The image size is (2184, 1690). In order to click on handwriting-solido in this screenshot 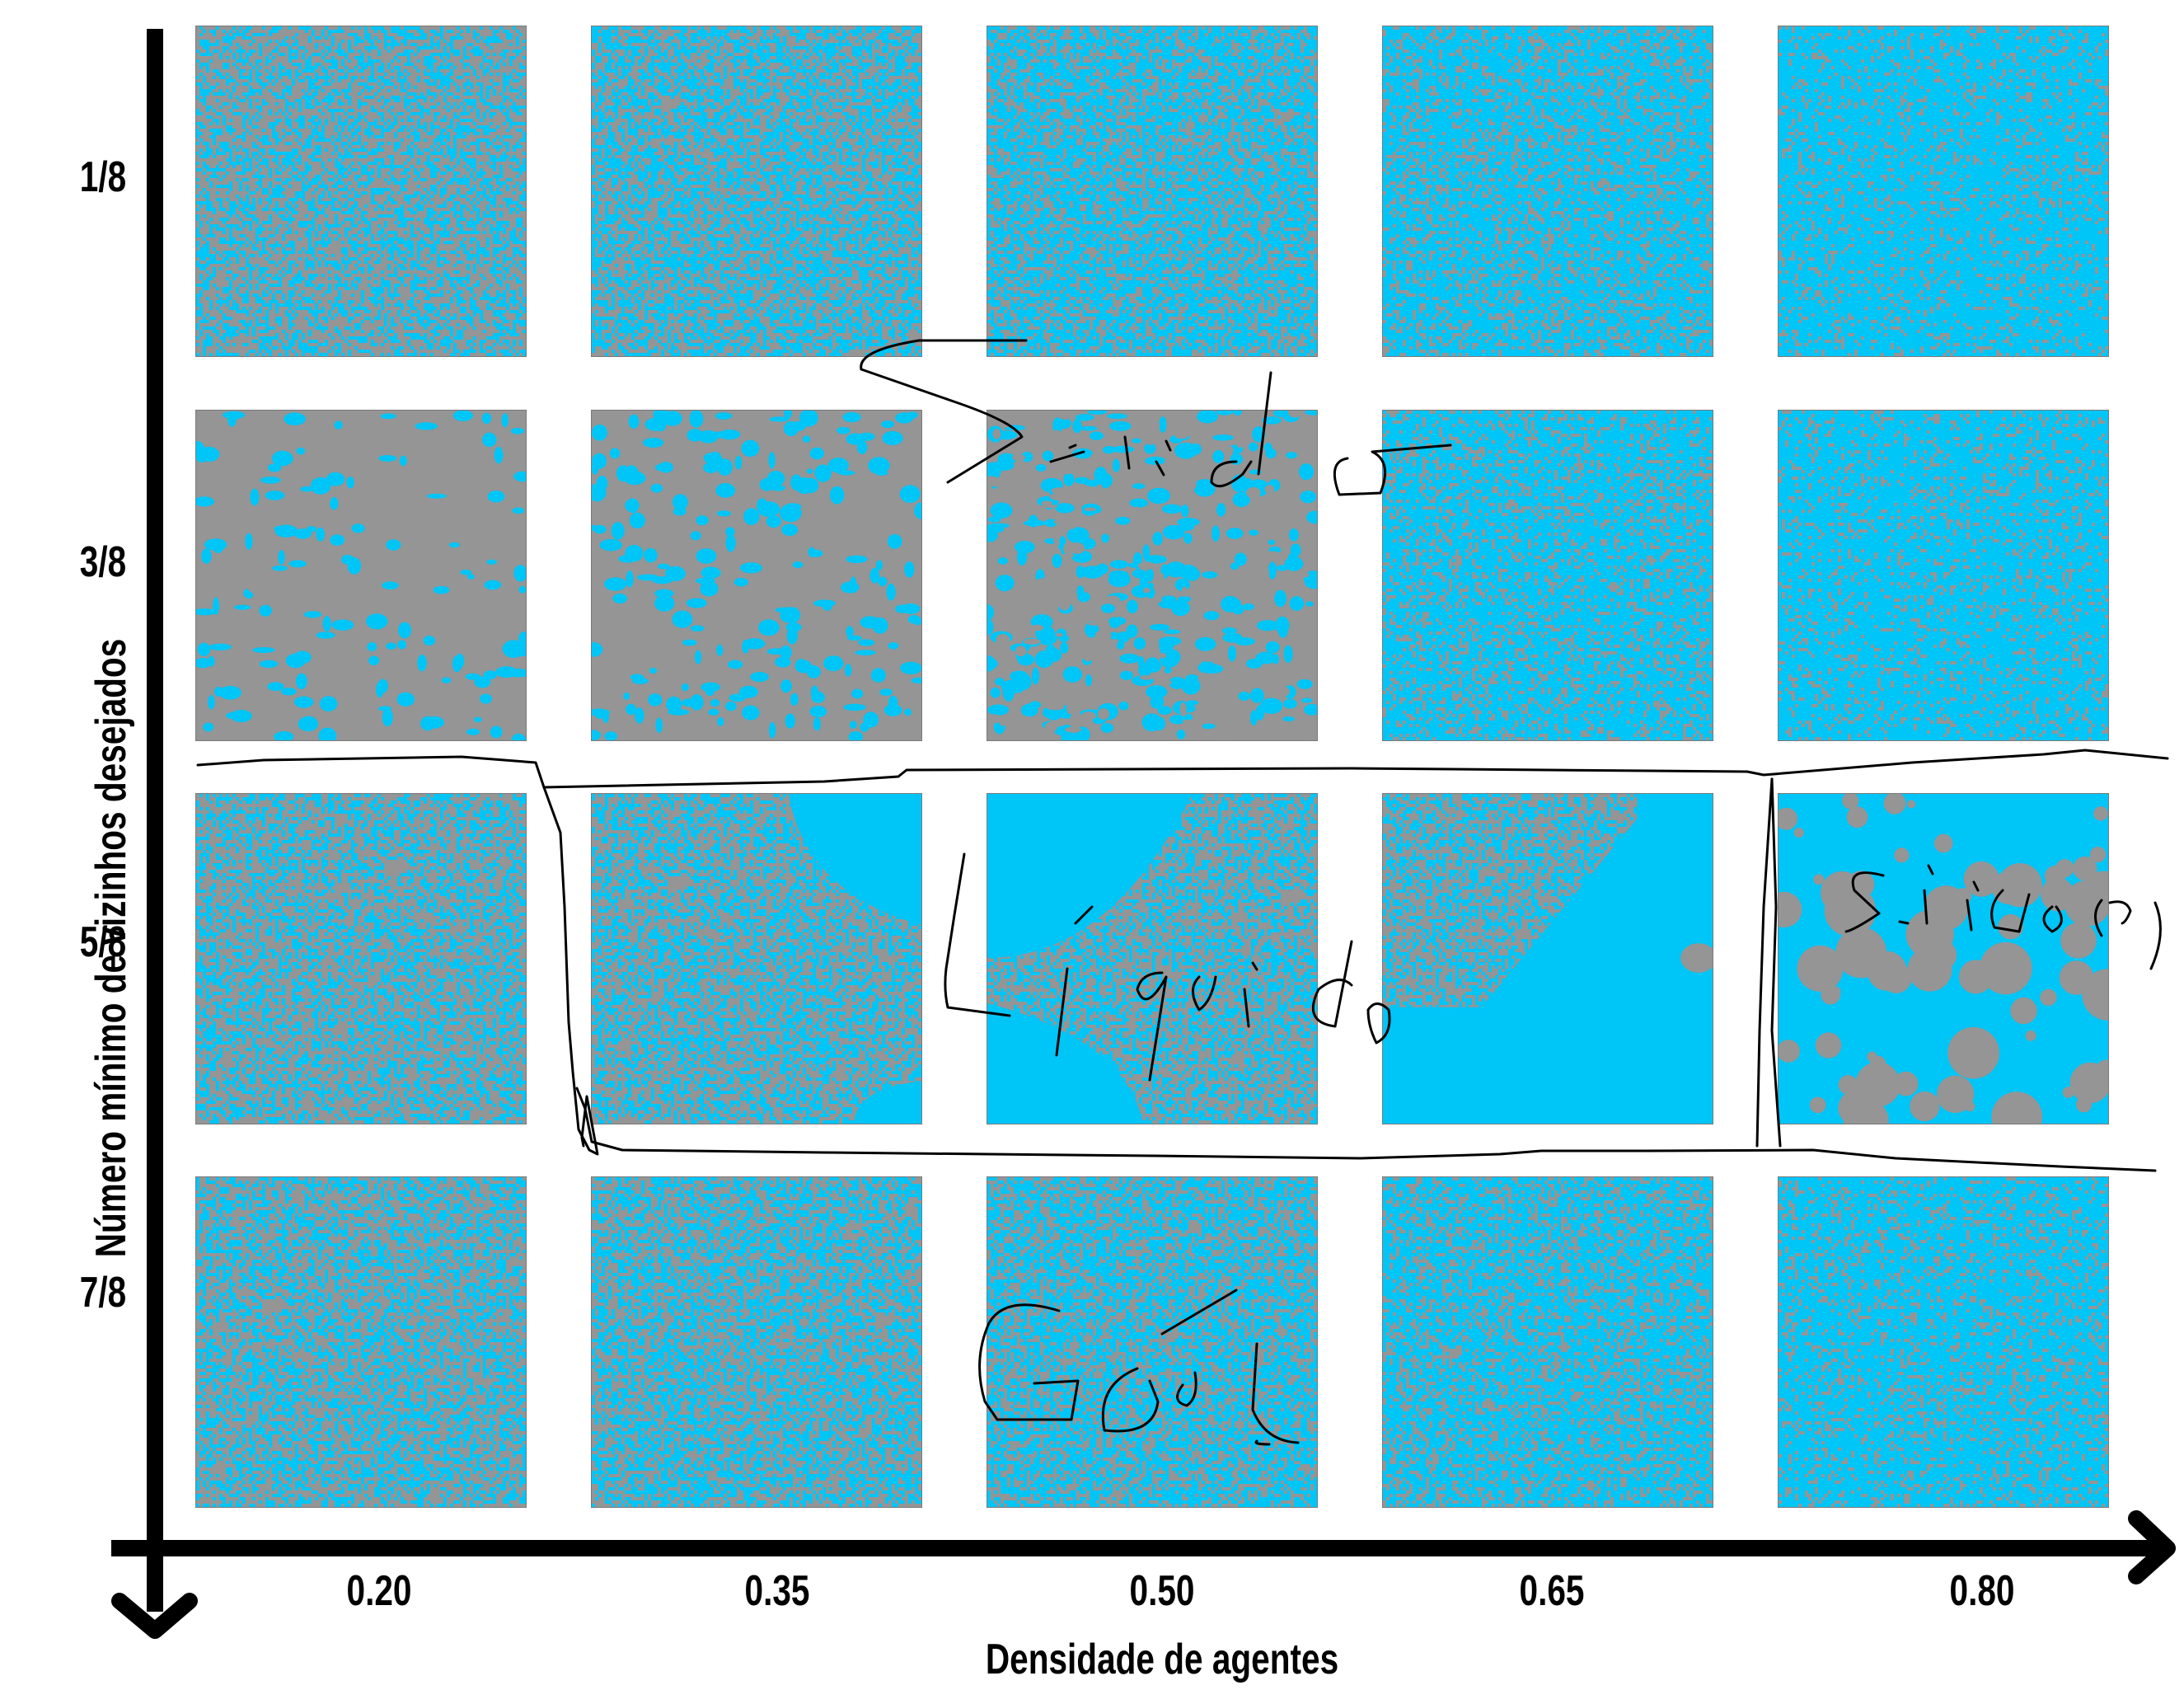, I will do `click(1156, 417)`.